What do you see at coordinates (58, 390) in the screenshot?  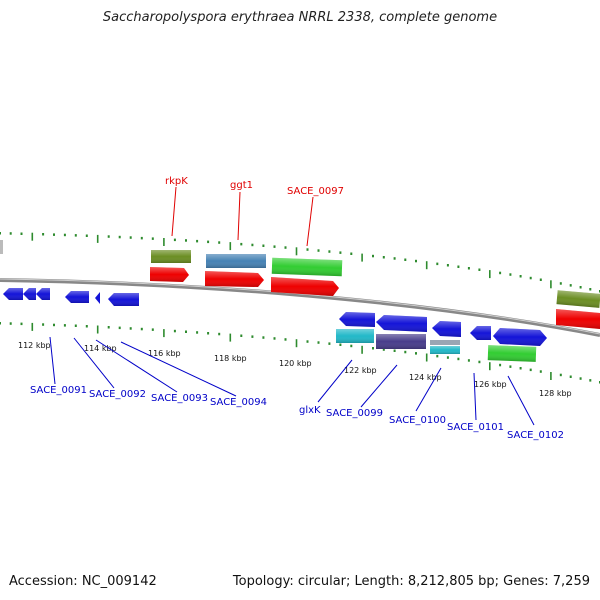 I see `gene-label-SACE_0091: SACE_0091` at bounding box center [58, 390].